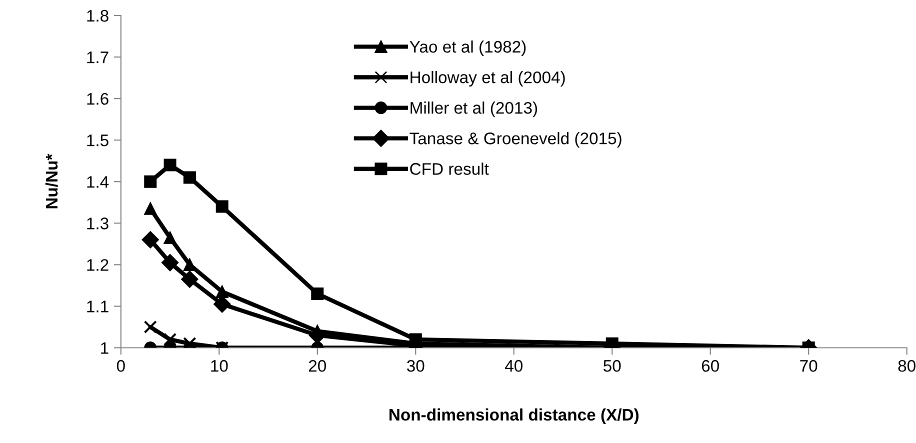 The height and width of the screenshot is (443, 916). I want to click on x-tick-label: 80, so click(907, 366).